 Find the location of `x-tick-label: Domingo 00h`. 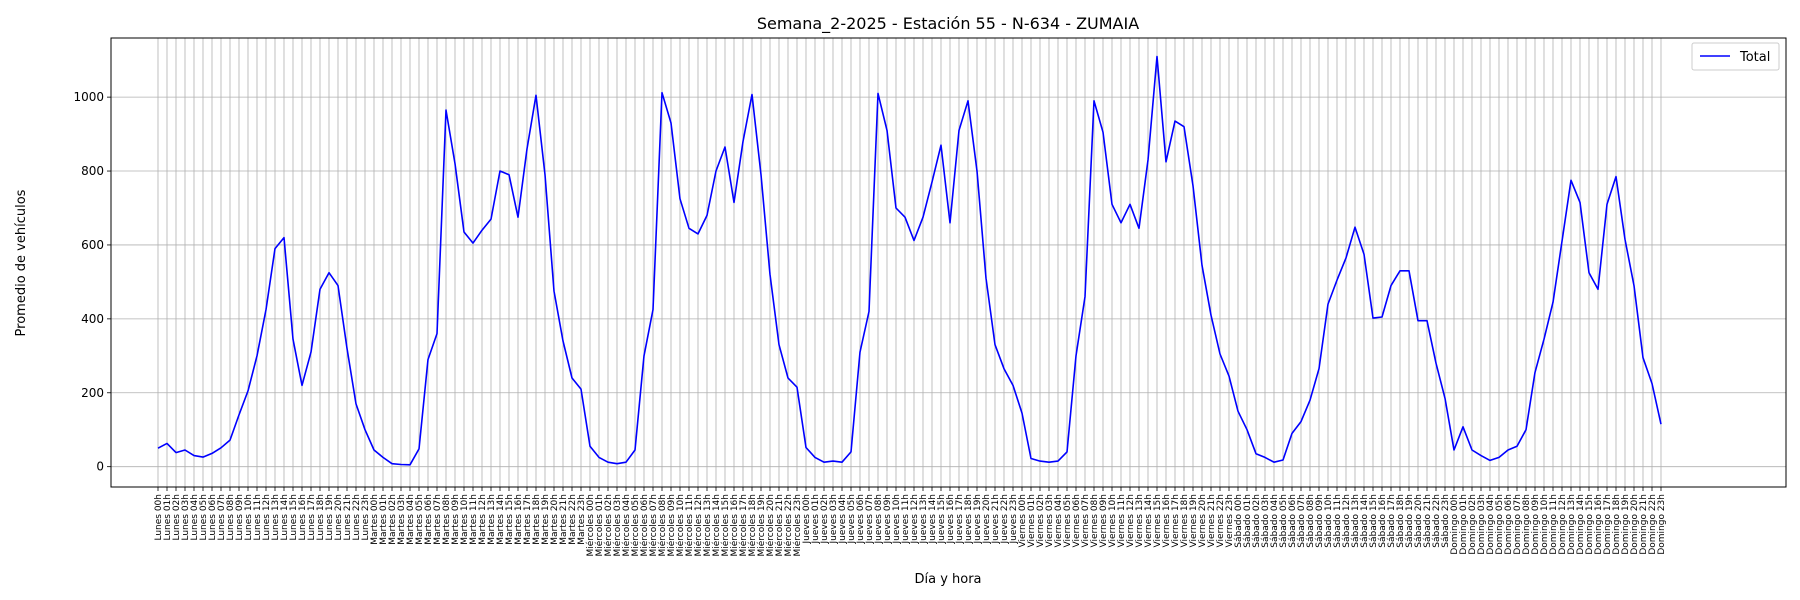

x-tick-label: Domingo 00h is located at coordinates (1455, 524).